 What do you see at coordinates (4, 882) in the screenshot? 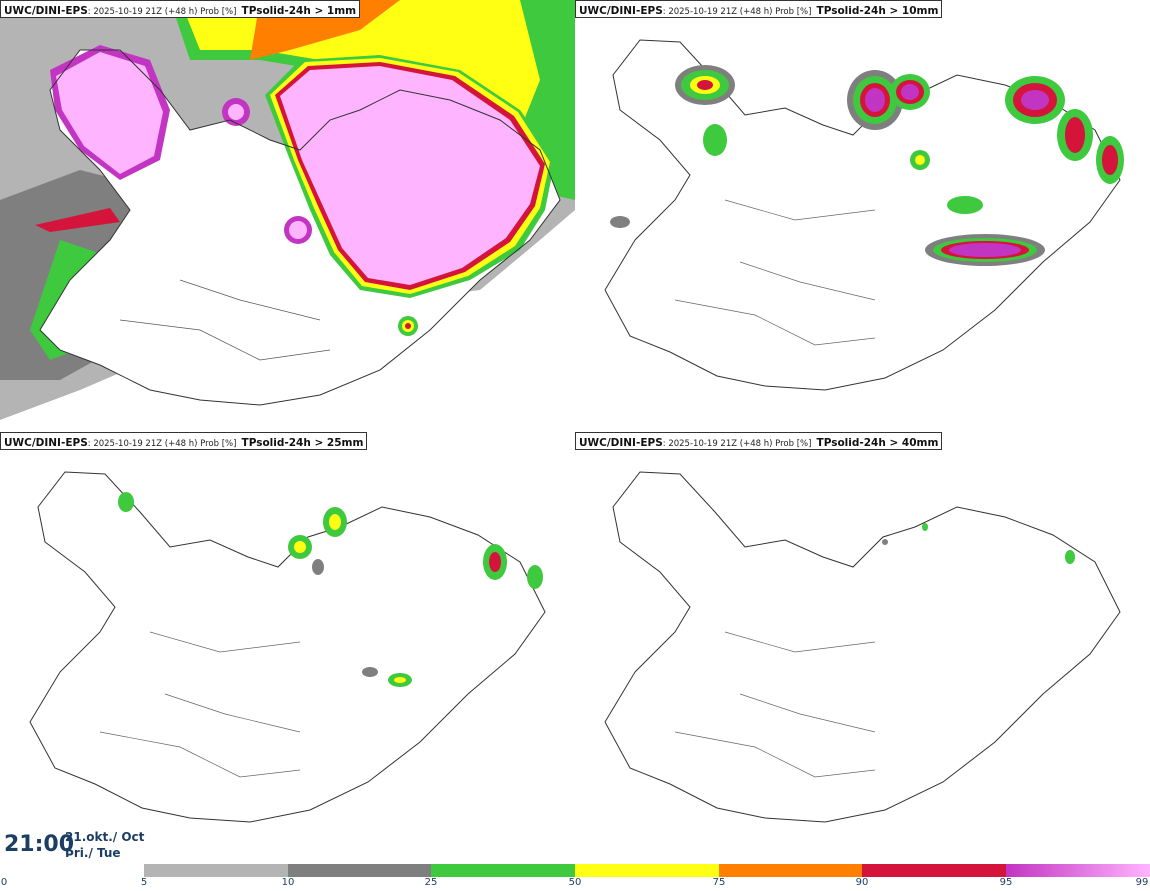
I see `legend-tick-0: 0` at bounding box center [4, 882].